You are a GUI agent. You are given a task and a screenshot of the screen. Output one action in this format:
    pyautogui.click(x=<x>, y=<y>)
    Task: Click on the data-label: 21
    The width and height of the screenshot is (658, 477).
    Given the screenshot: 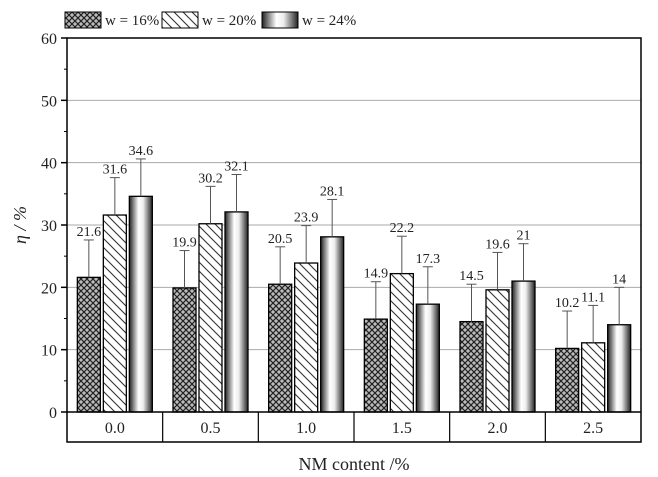 What is the action you would take?
    pyautogui.click(x=524, y=236)
    